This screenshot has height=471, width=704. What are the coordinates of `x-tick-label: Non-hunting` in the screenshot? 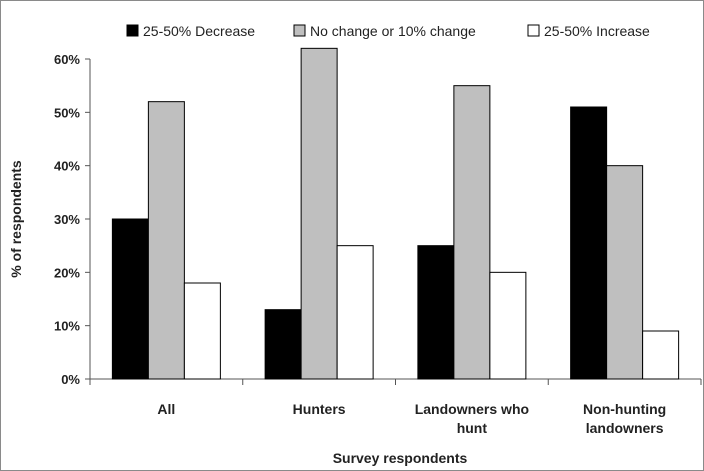 It's located at (624, 409).